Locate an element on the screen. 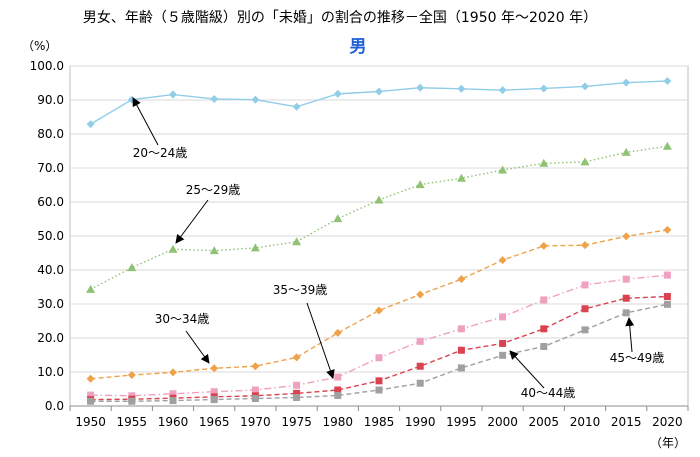  series-20～24歳 is located at coordinates (379, 102).